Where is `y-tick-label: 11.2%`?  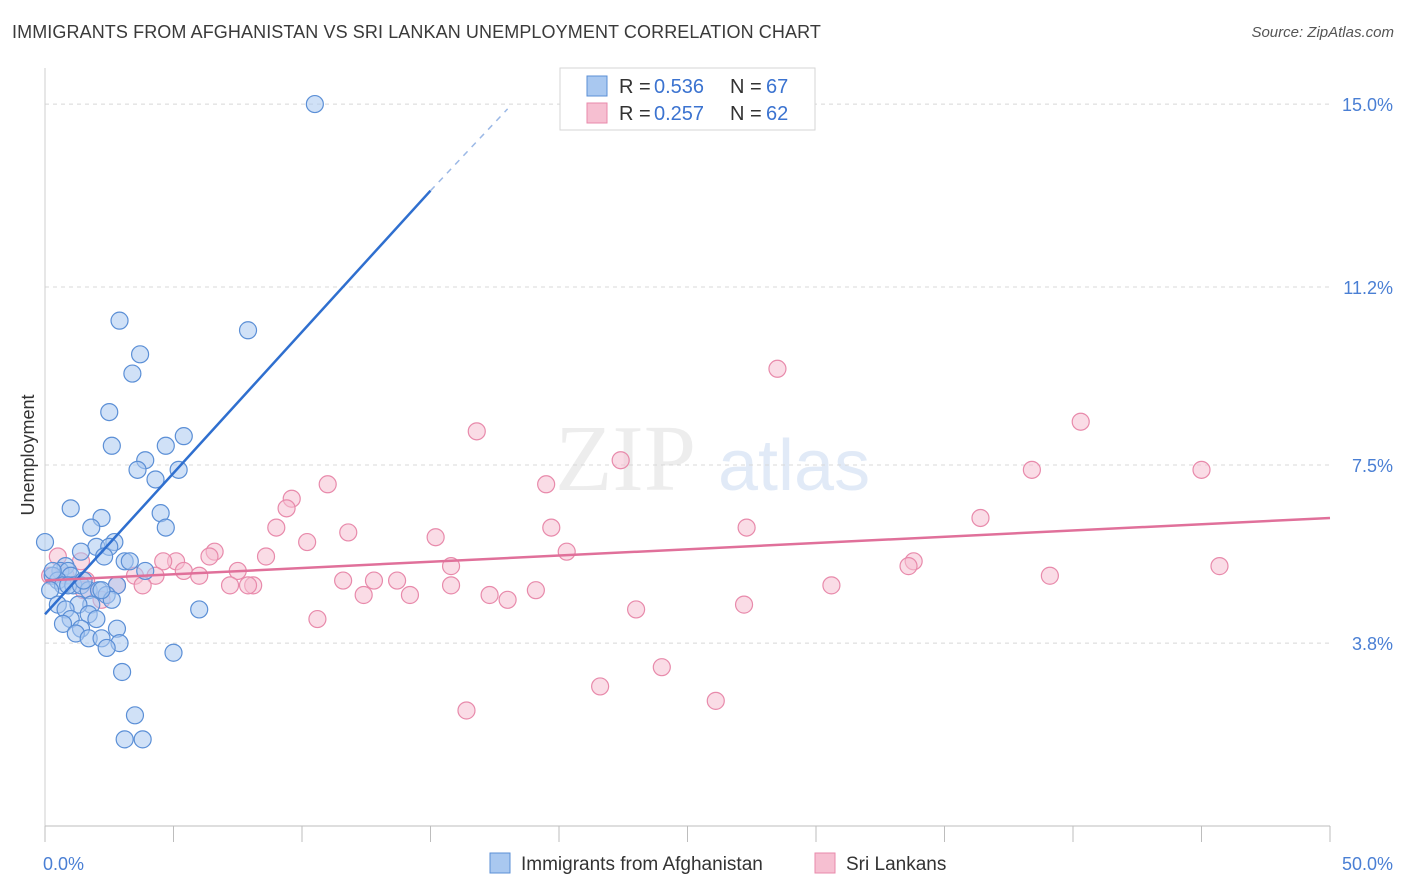 y-tick-label: 11.2% is located at coordinates (1368, 288).